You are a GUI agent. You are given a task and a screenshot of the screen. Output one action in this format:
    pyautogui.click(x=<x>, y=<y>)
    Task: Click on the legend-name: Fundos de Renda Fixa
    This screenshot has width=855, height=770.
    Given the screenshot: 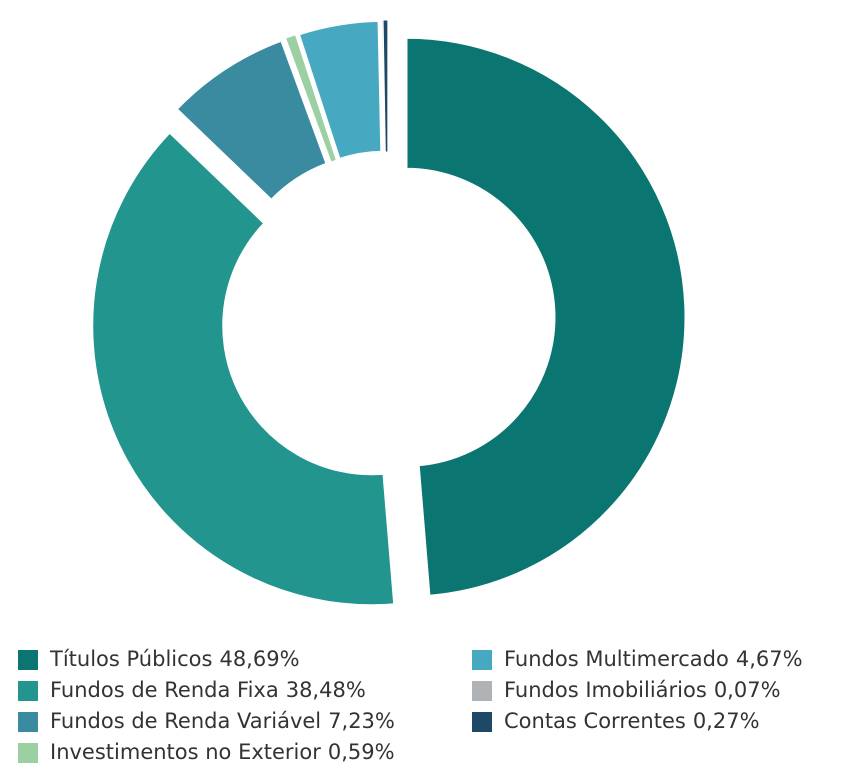 What is the action you would take?
    pyautogui.click(x=164, y=690)
    